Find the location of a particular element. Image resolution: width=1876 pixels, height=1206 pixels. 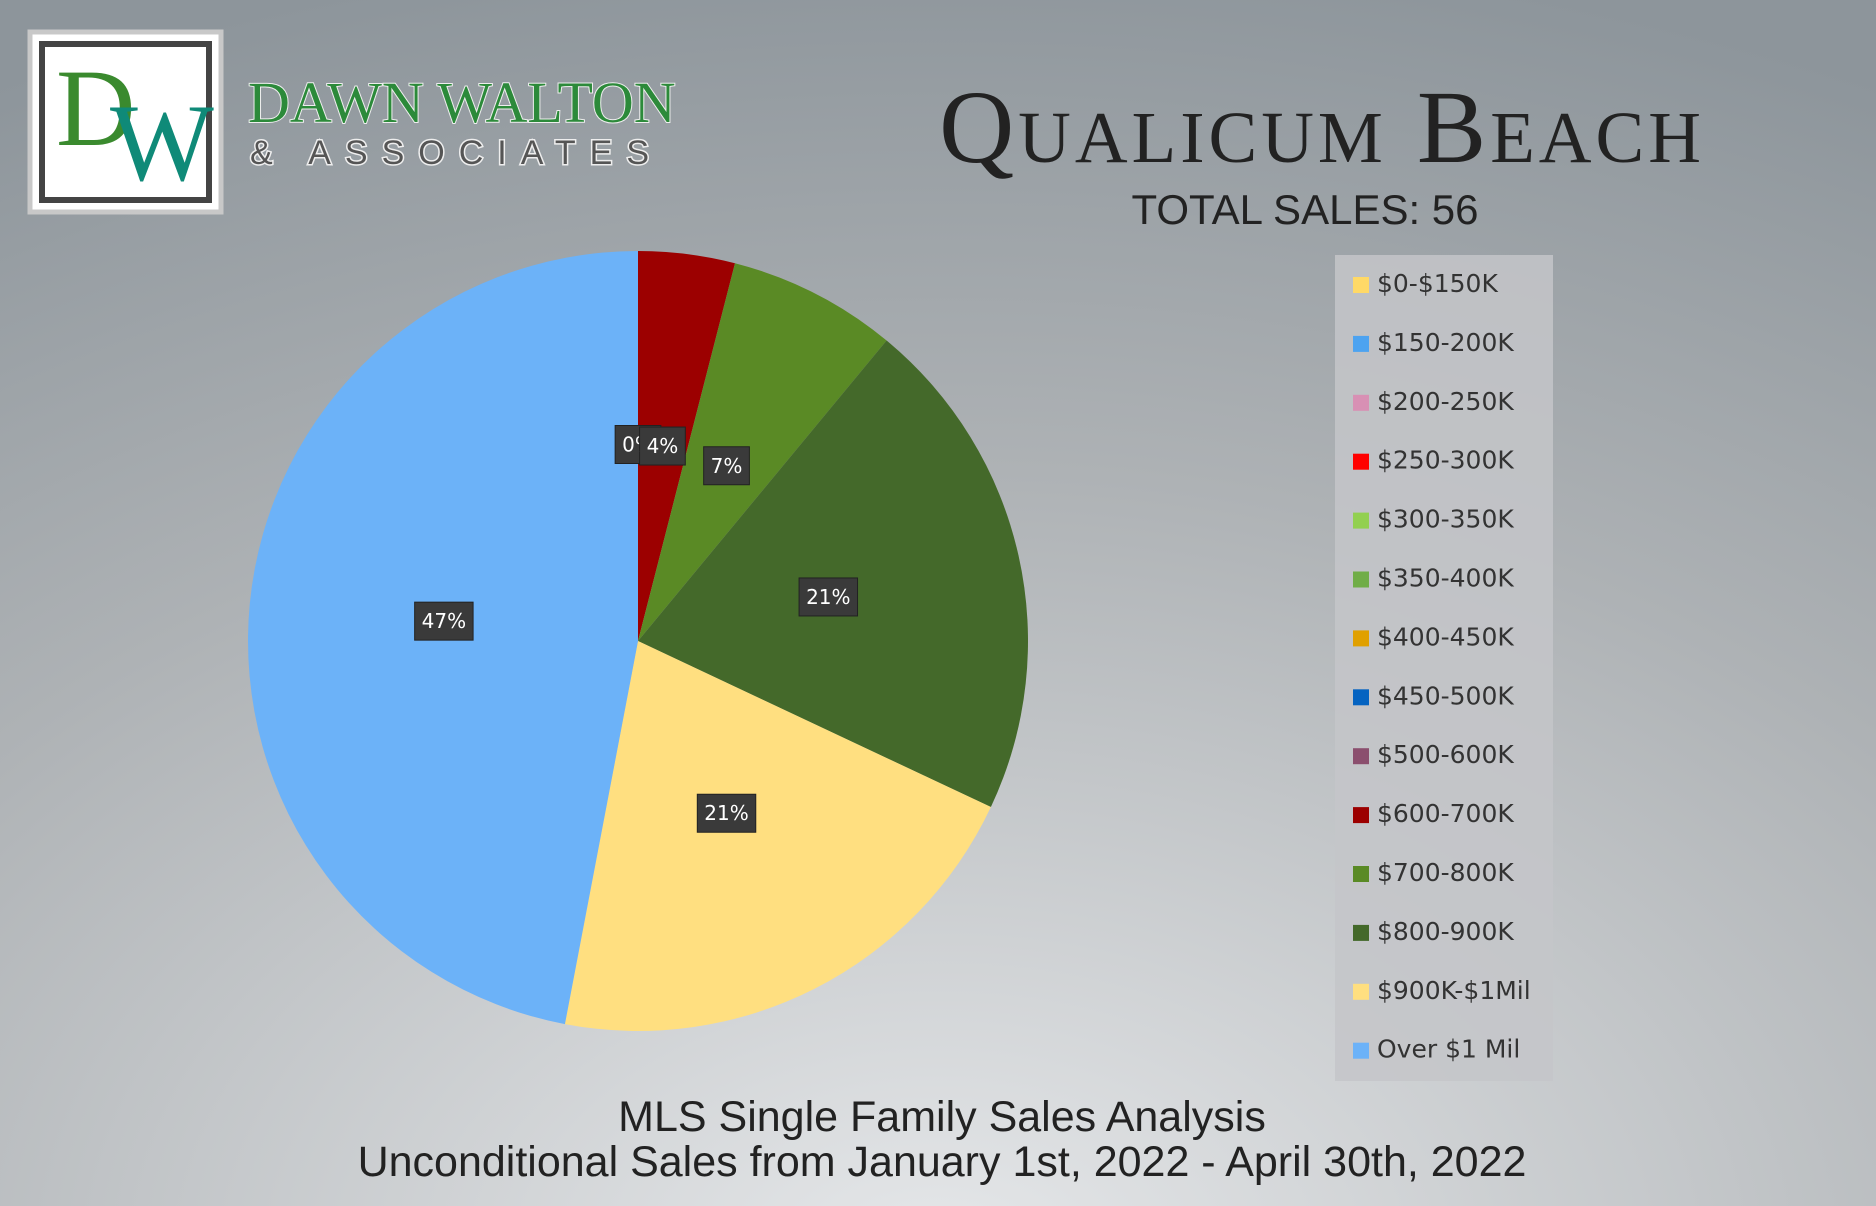

logo-frame is located at coordinates (125, 122).